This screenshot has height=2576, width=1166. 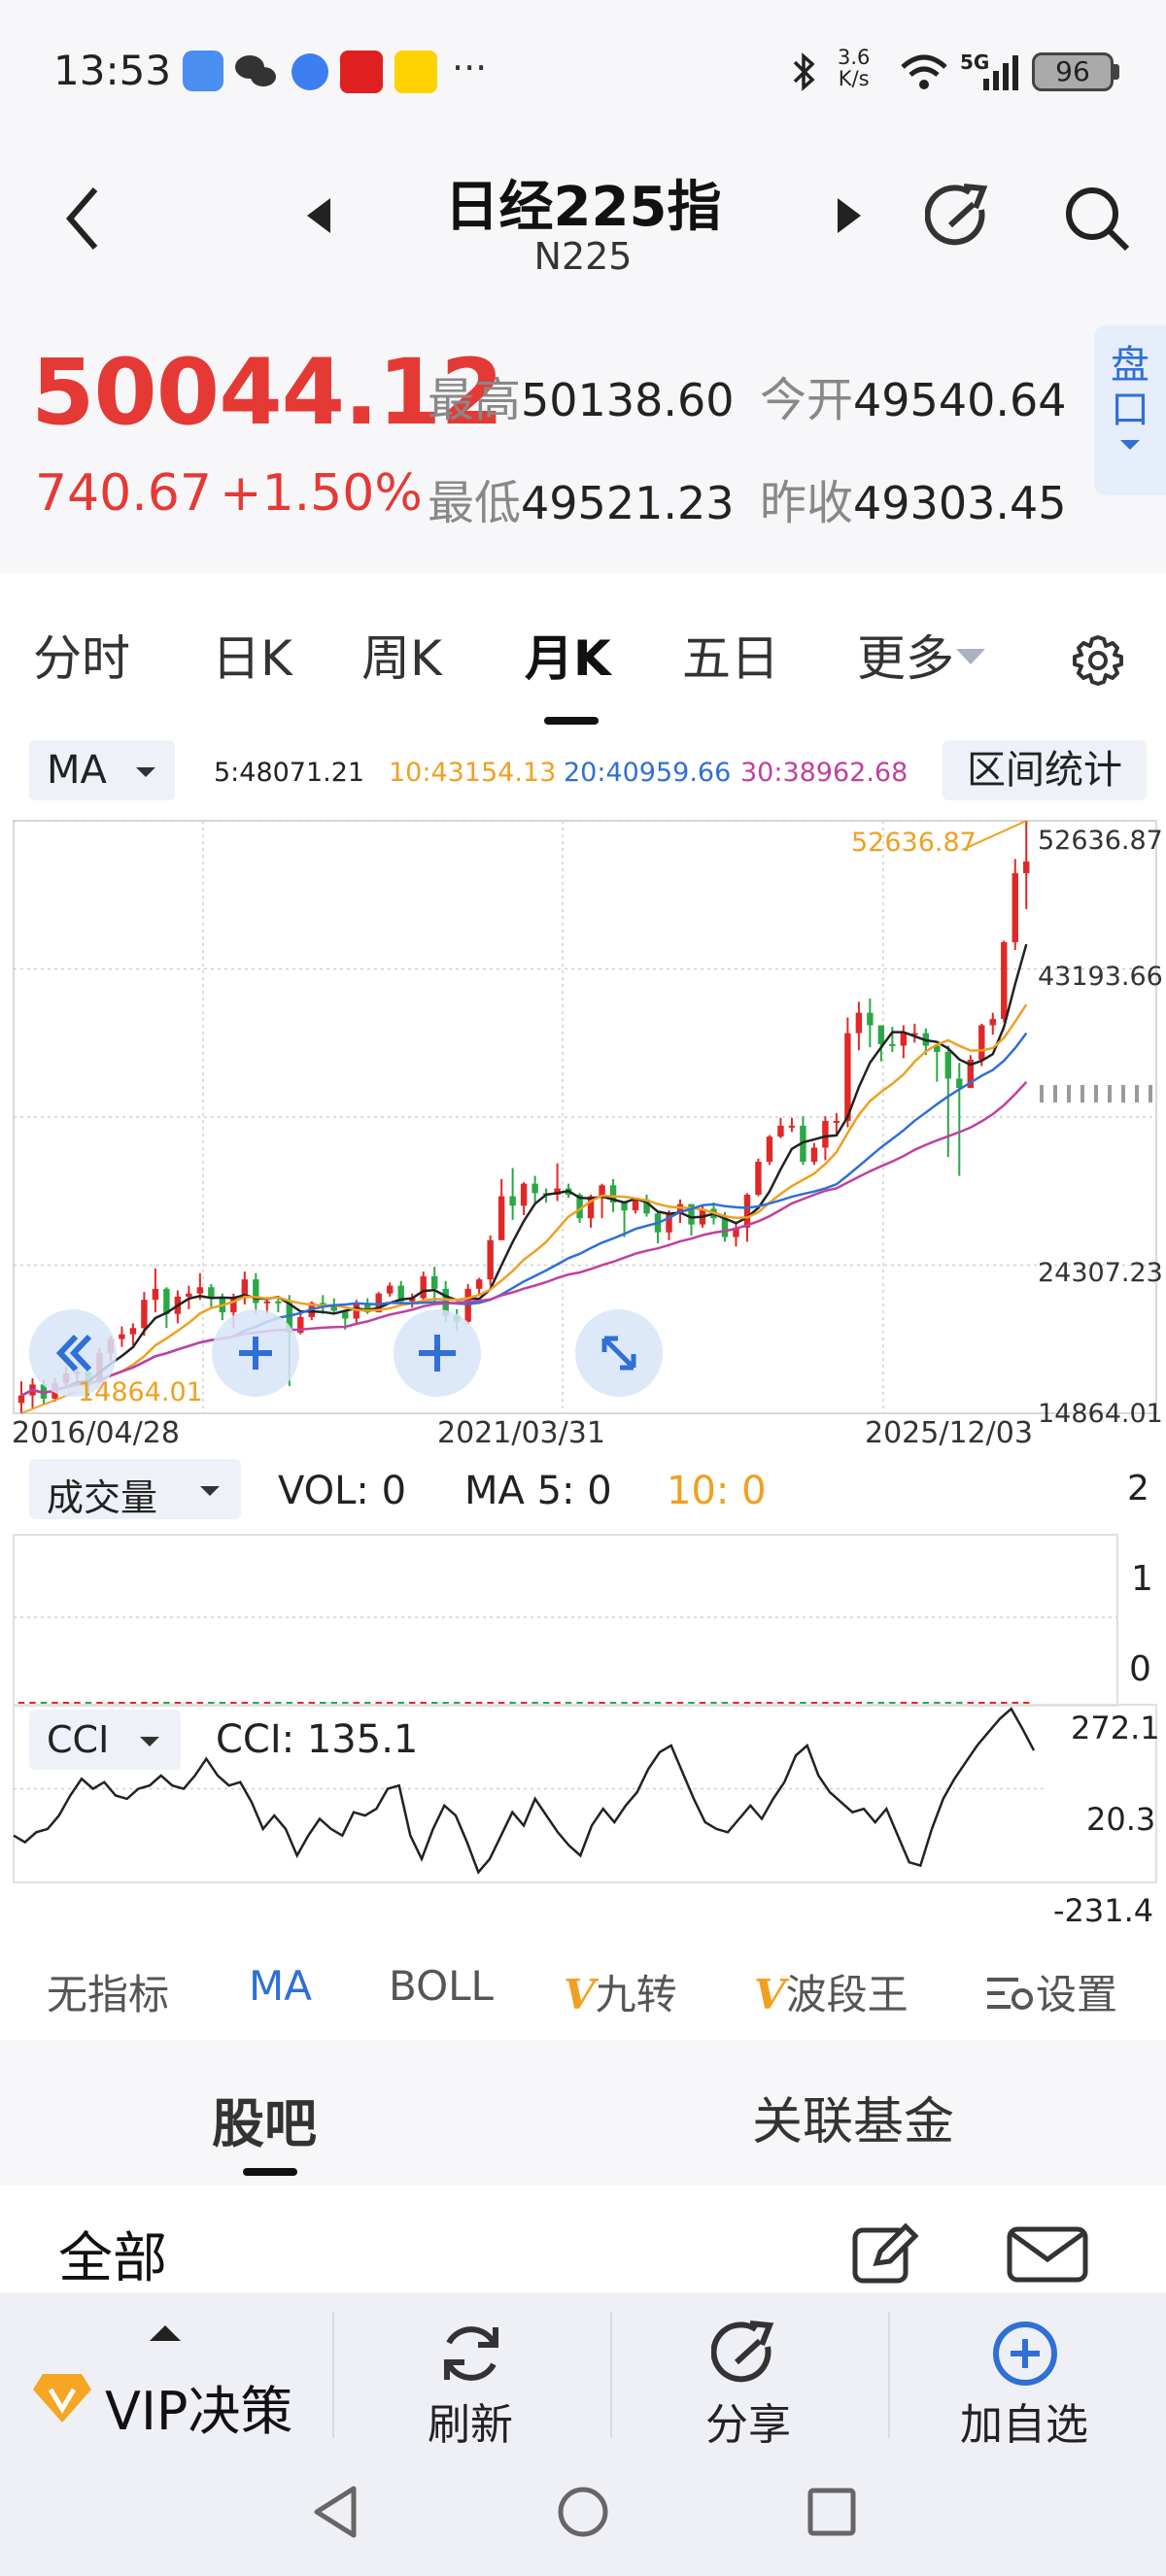 I want to click on range-stats-button: 区间统计, so click(x=1045, y=770).